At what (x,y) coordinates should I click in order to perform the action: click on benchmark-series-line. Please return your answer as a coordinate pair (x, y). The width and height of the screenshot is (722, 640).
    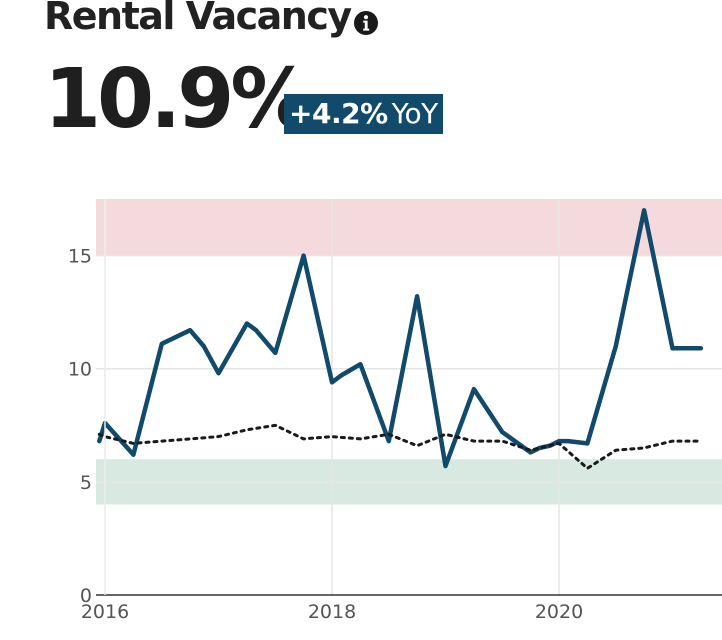
    Looking at the image, I should click on (400, 446).